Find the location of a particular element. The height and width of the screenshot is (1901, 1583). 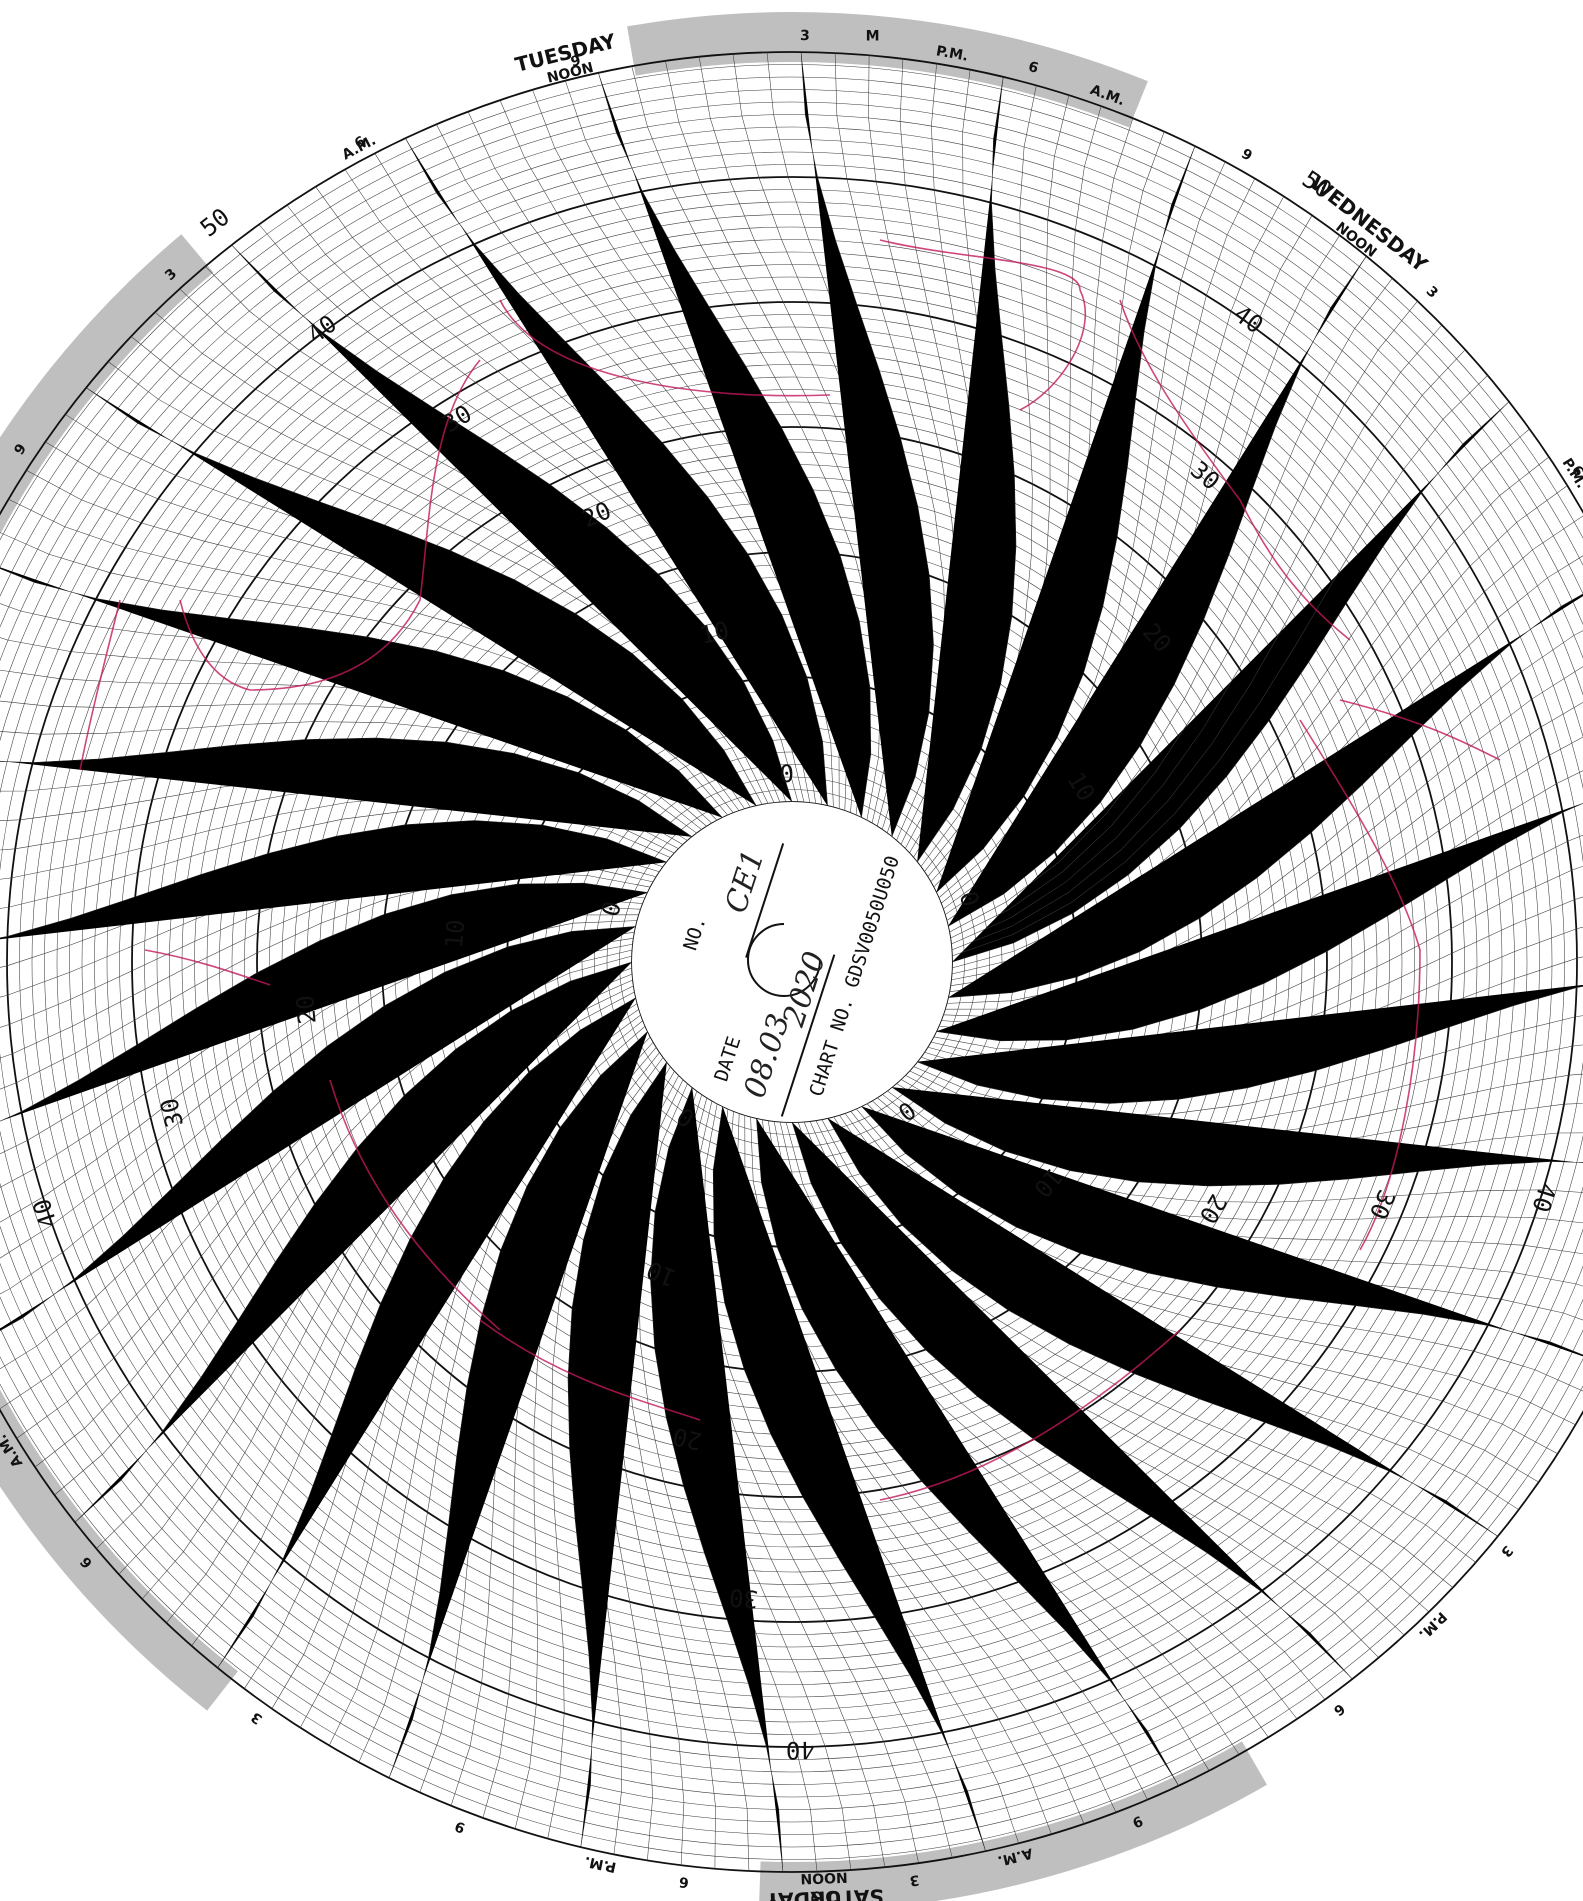

hub-date-underline is located at coordinates (808, 1035).